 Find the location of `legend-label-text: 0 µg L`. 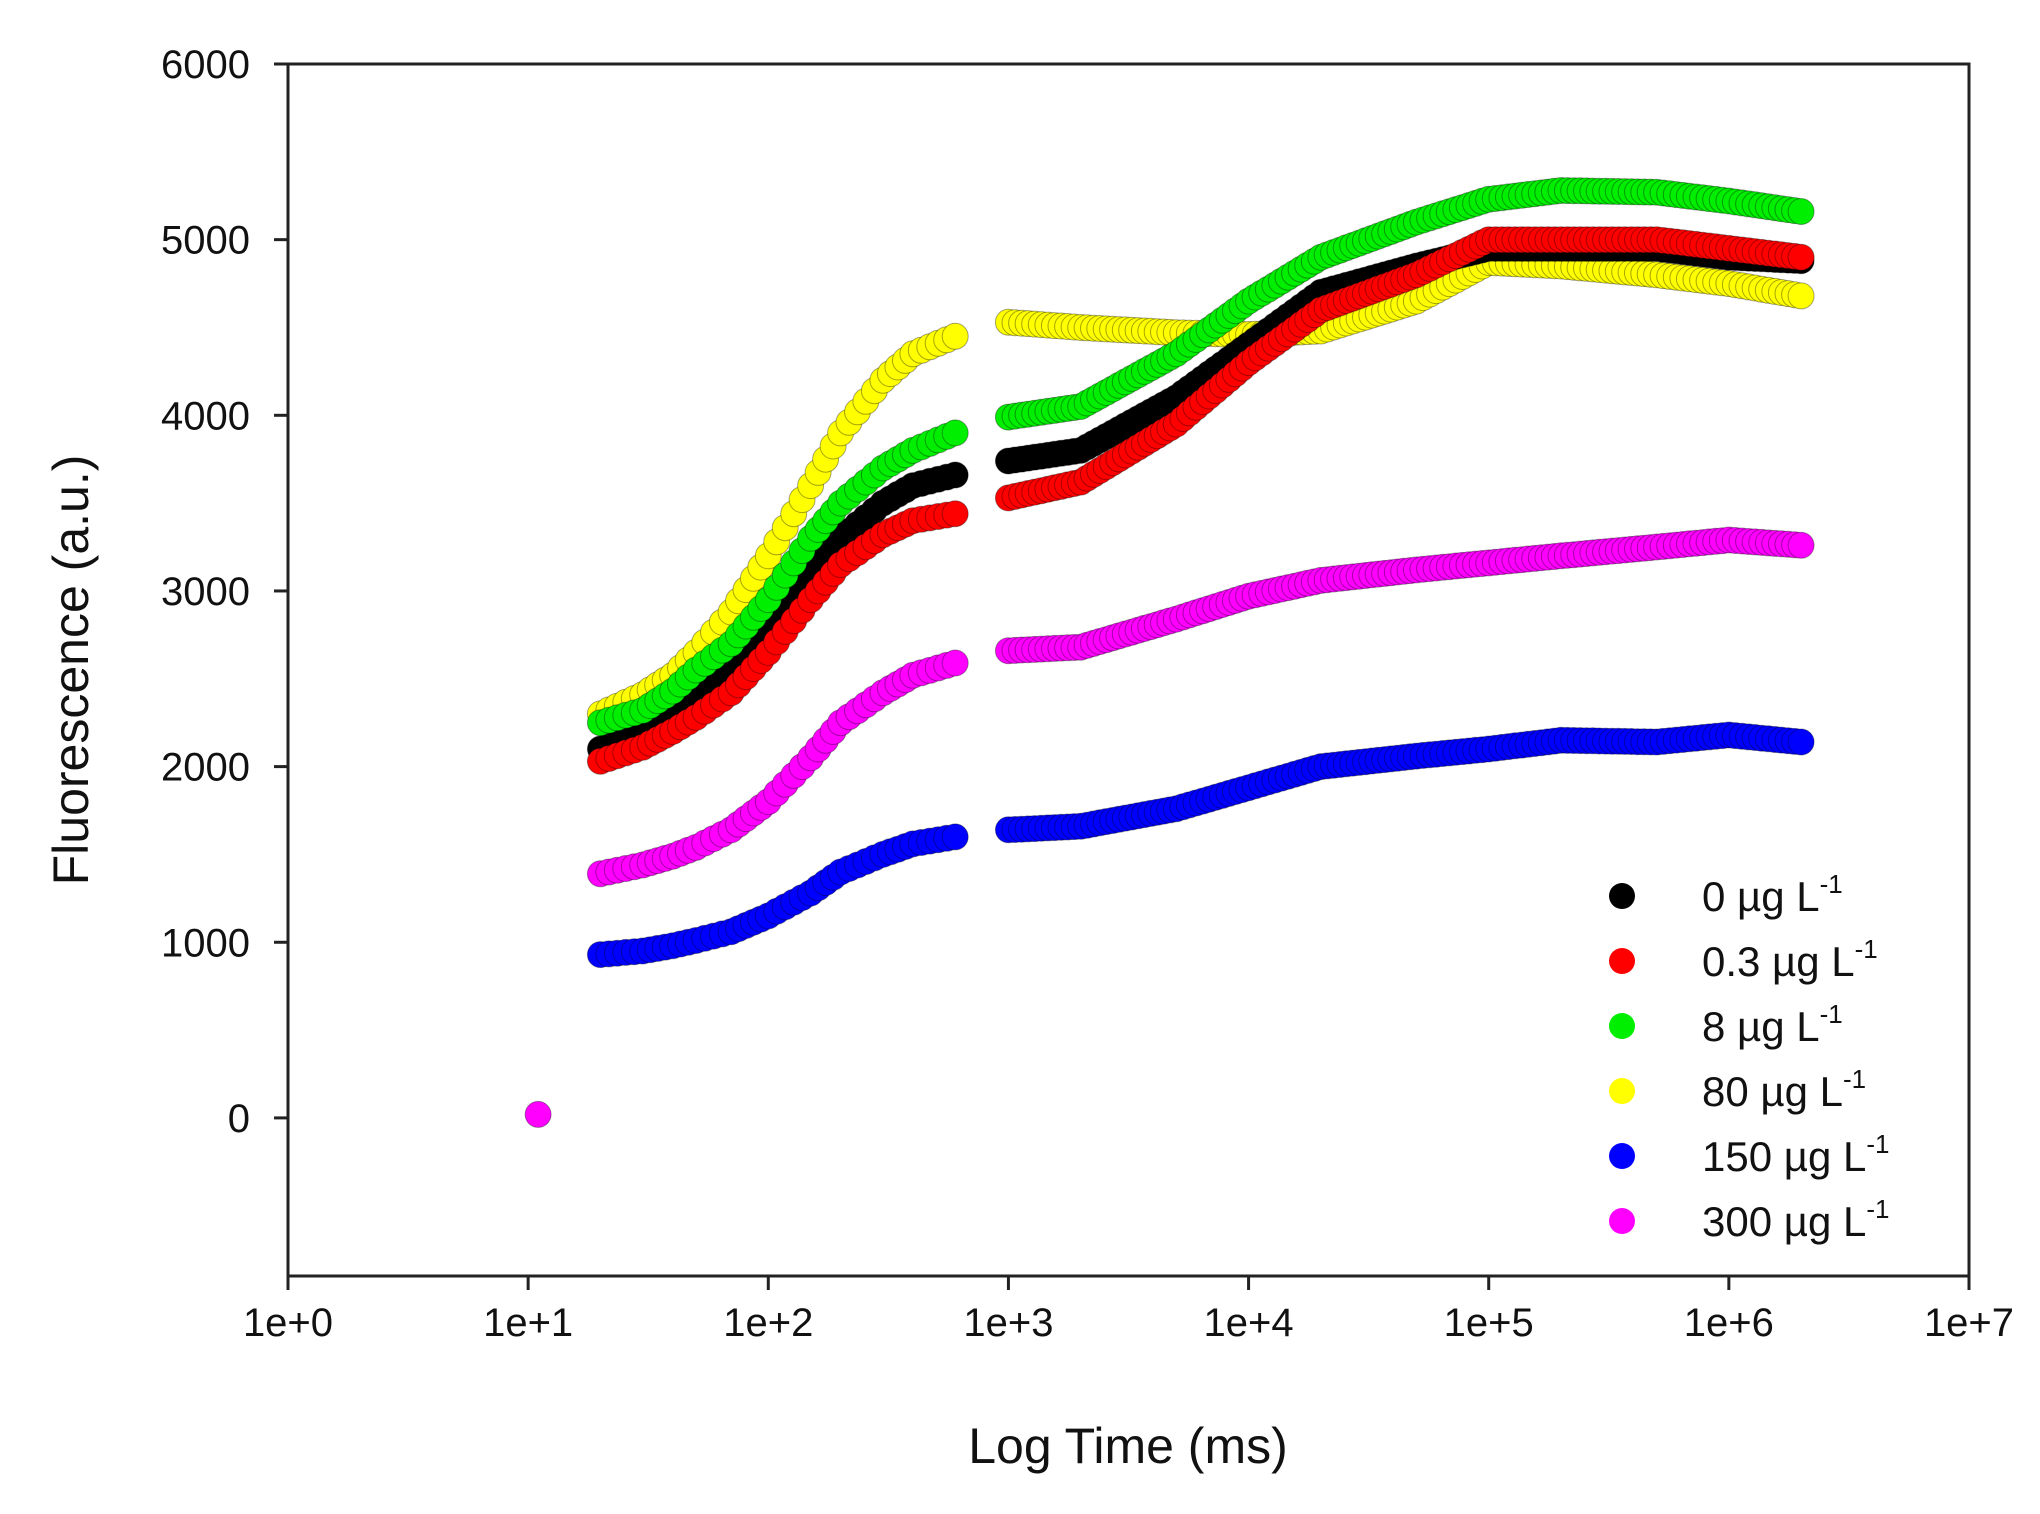

legend-label-text: 0 µg L is located at coordinates (1761, 896).